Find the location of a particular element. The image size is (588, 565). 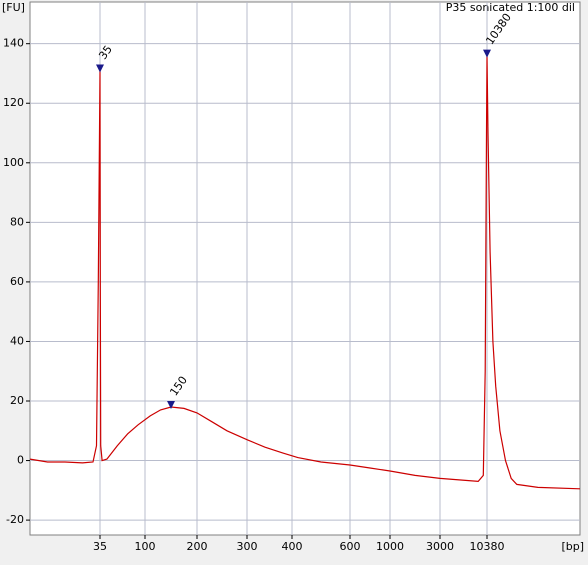

x-tick-label: 600 is located at coordinates (350, 546).